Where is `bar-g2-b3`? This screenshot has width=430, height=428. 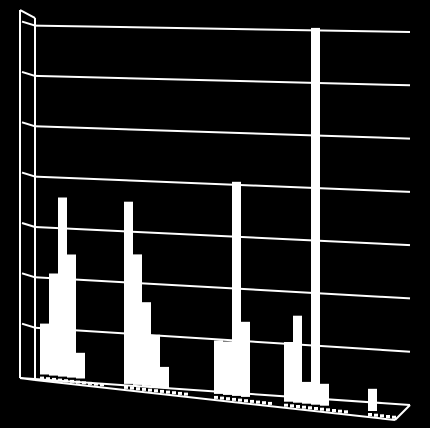
bar-g2-b3 is located at coordinates (146, 344).